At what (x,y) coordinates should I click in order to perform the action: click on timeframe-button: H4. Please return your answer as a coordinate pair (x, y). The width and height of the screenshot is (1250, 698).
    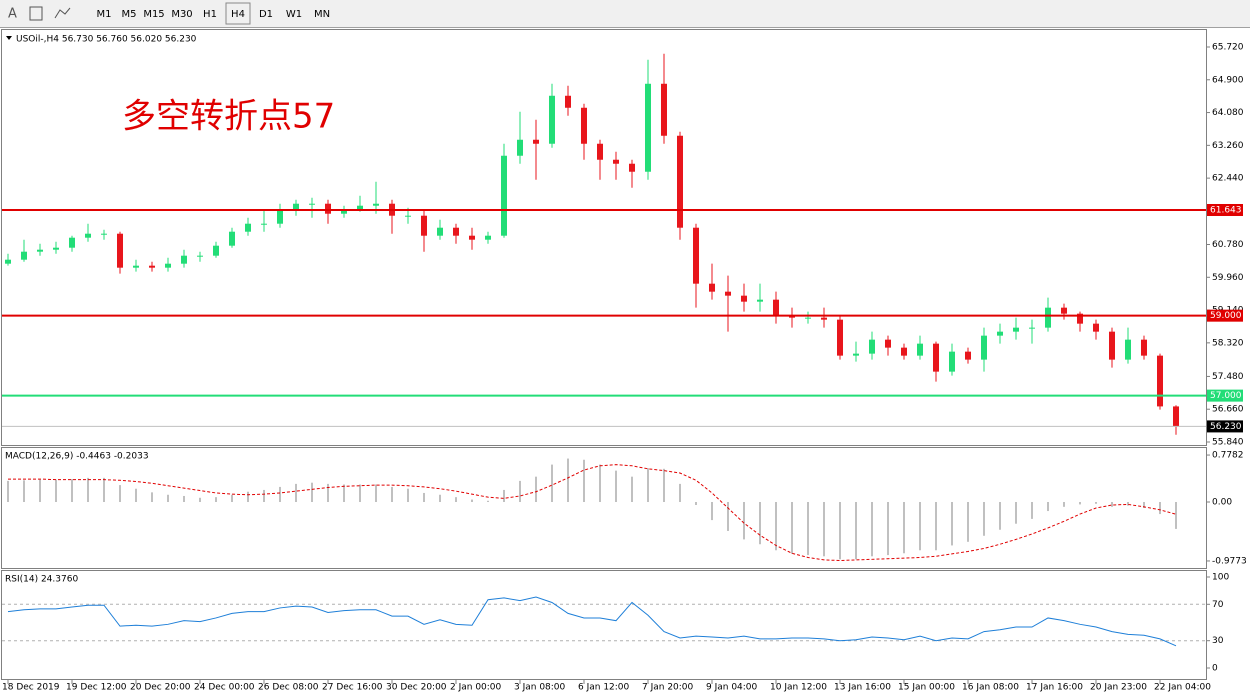
    Looking at the image, I should click on (238, 14).